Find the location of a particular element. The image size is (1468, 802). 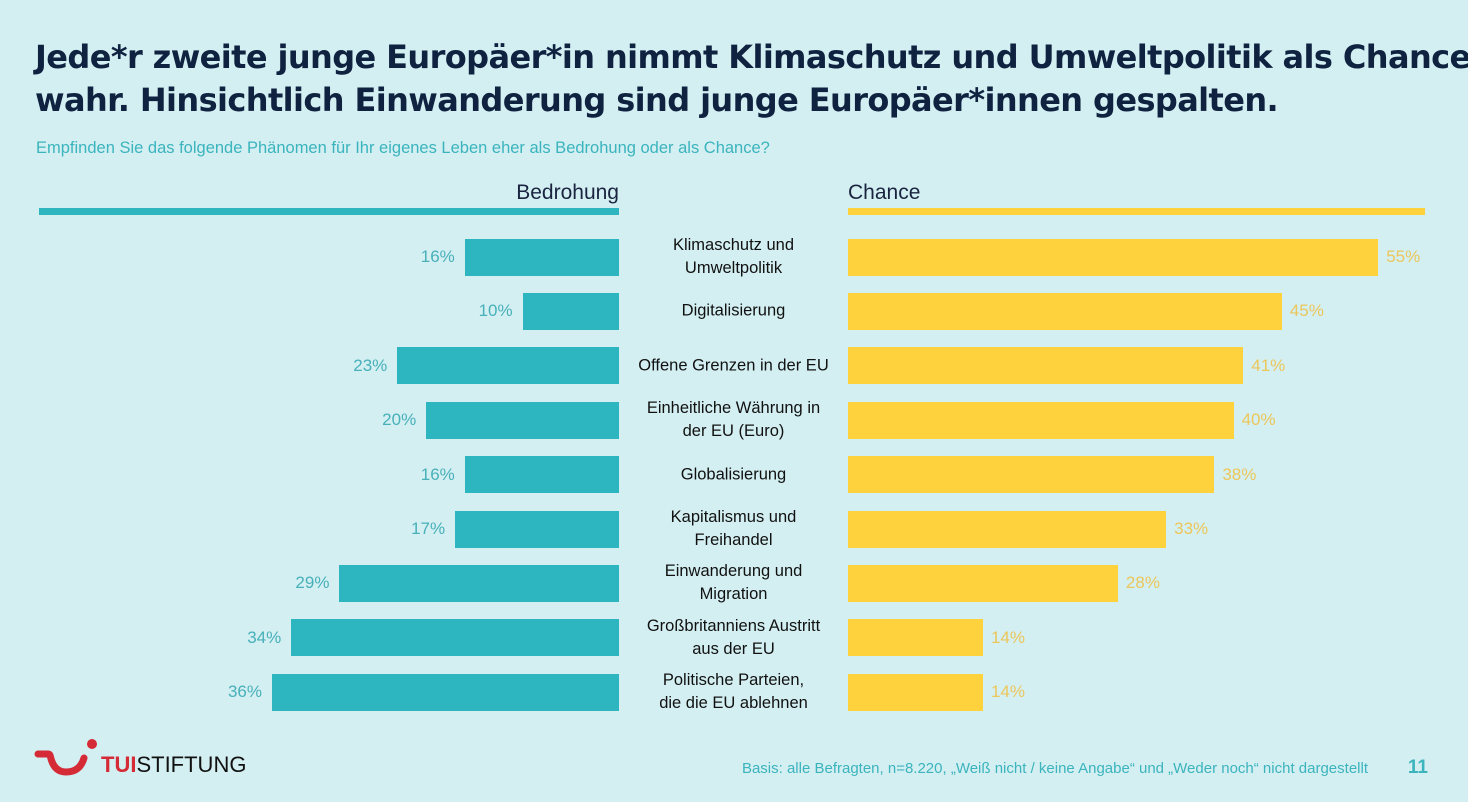

legend-chance: Chance is located at coordinates (884, 192).